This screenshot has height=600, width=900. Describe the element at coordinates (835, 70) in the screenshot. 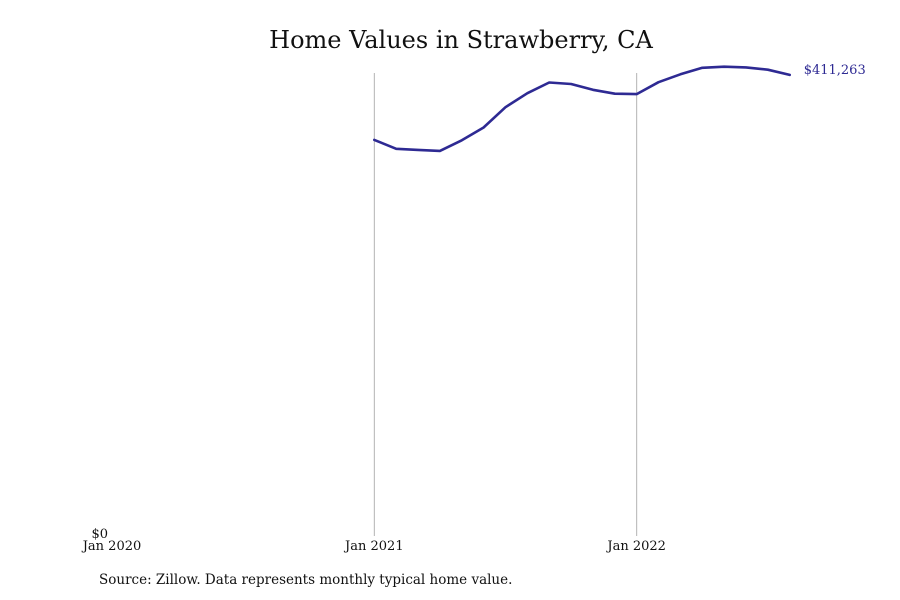

I see `end-value-label: $411,263` at that location.